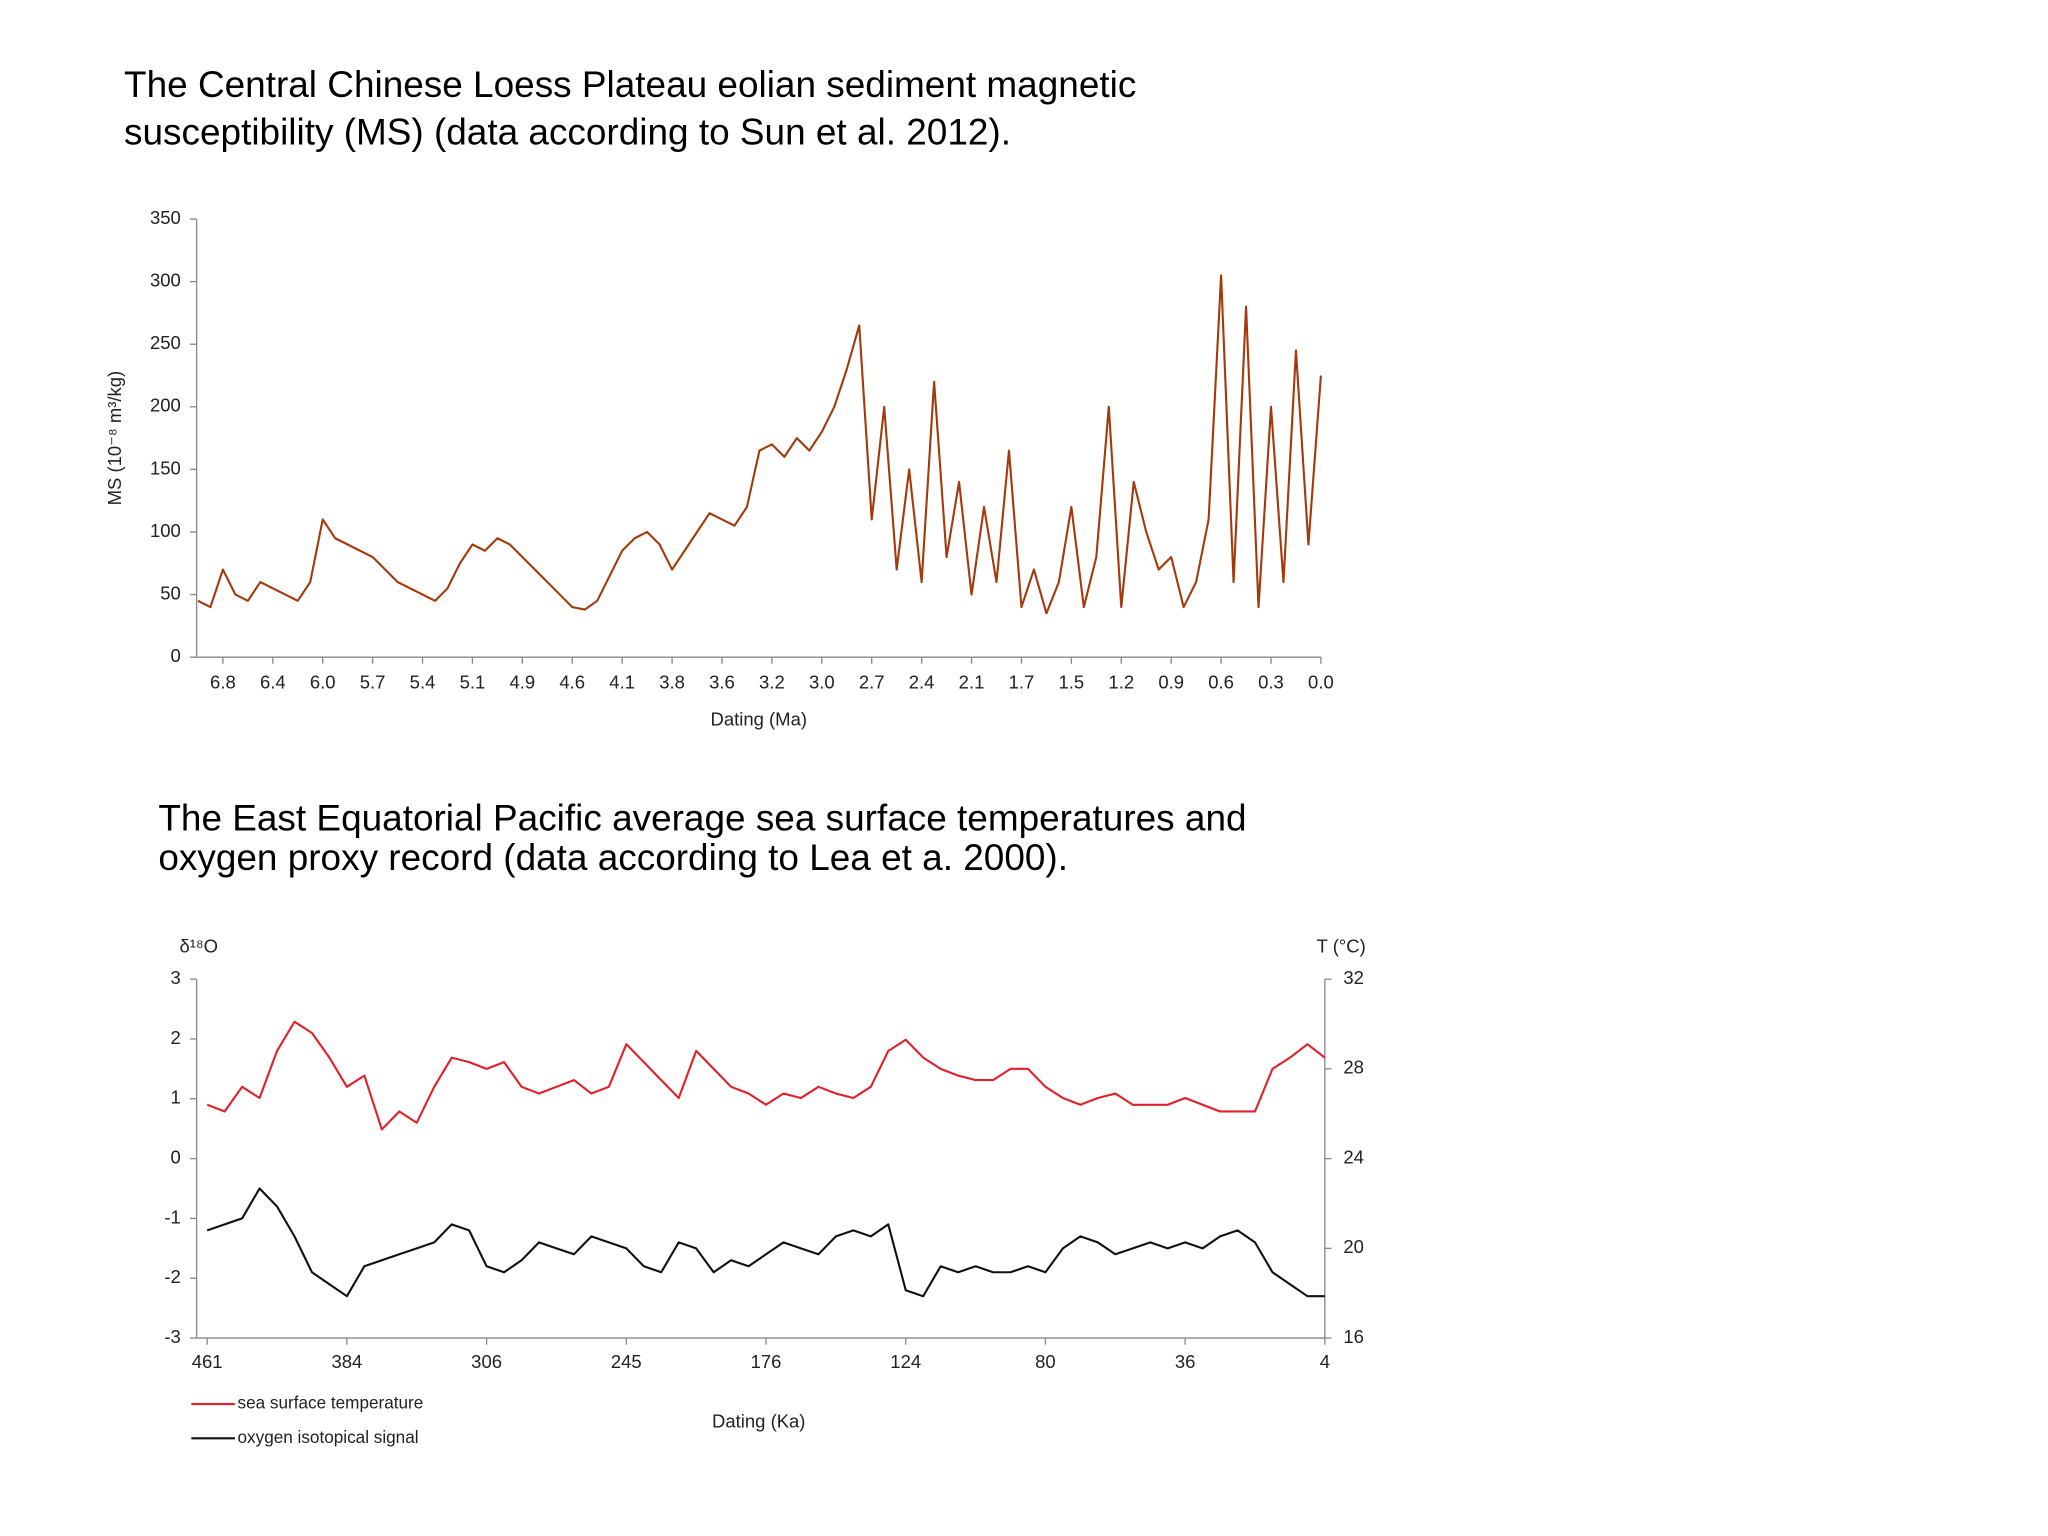 This screenshot has width=2048, height=1536. I want to click on y-tick-label: 2, so click(176, 1037).